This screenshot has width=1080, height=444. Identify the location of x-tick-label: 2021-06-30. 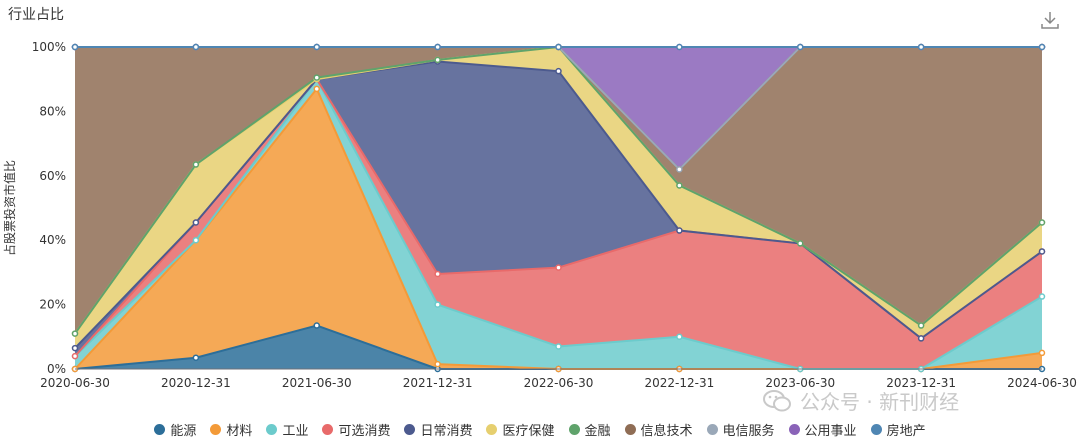
(317, 383).